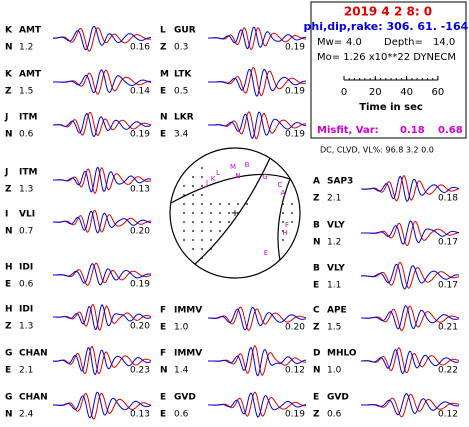 This screenshot has width=469, height=427. I want to click on fit: 0.12, so click(295, 371).